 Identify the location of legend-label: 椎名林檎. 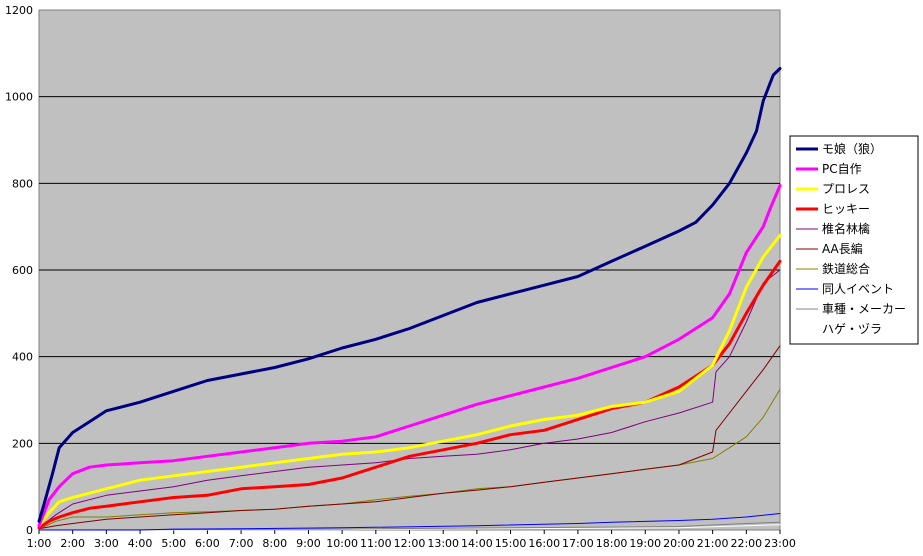
(846, 228).